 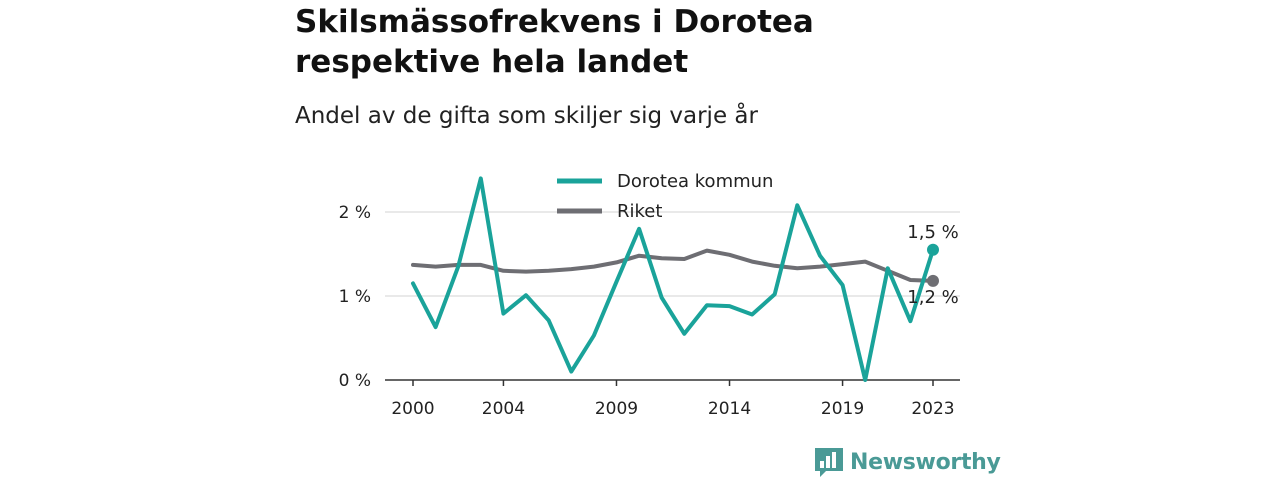 I want to click on end-labels: 1,5 % 1,2 %, so click(x=932, y=265).